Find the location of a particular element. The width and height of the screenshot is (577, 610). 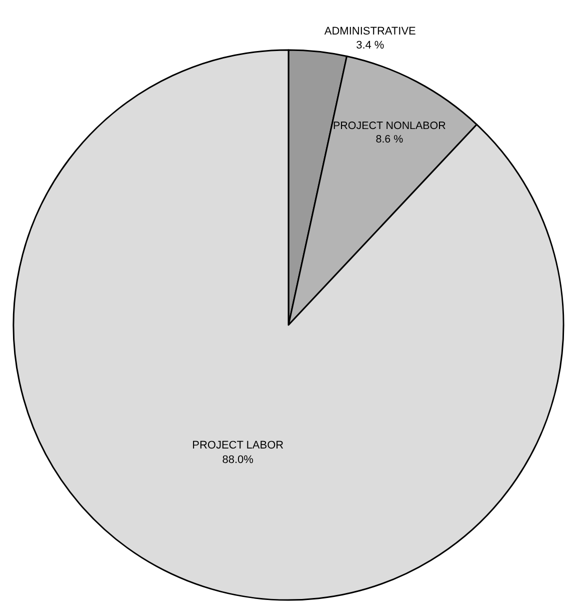

slice-label: PROJECT NONLABOR is located at coordinates (389, 126).